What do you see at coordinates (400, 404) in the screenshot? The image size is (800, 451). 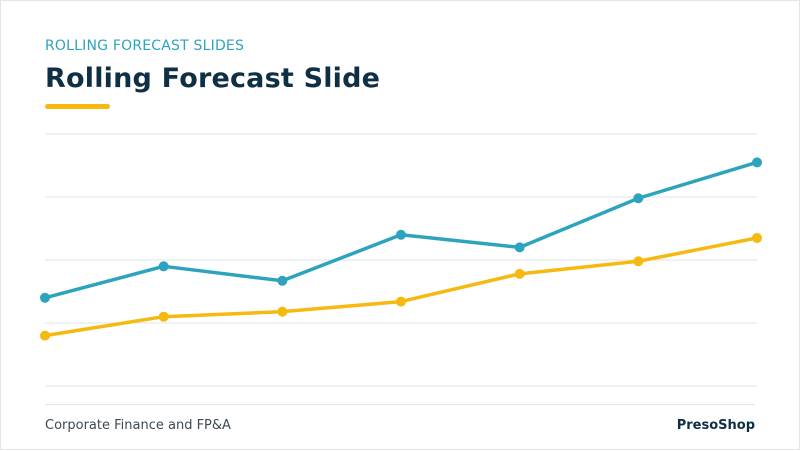 I see `footer-divider` at bounding box center [400, 404].